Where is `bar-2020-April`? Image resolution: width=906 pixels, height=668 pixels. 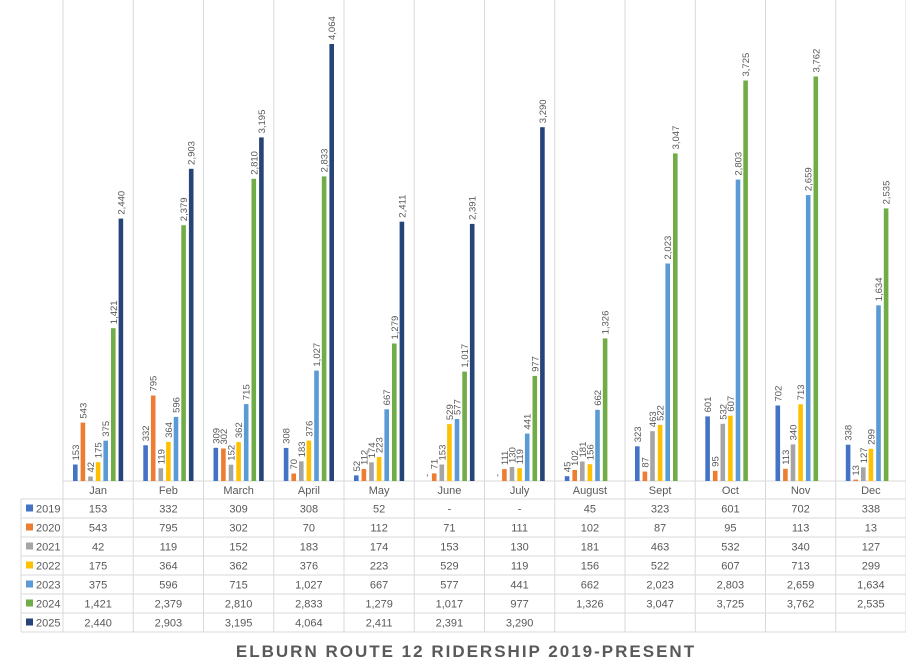
bar-2020-April is located at coordinates (293, 477).